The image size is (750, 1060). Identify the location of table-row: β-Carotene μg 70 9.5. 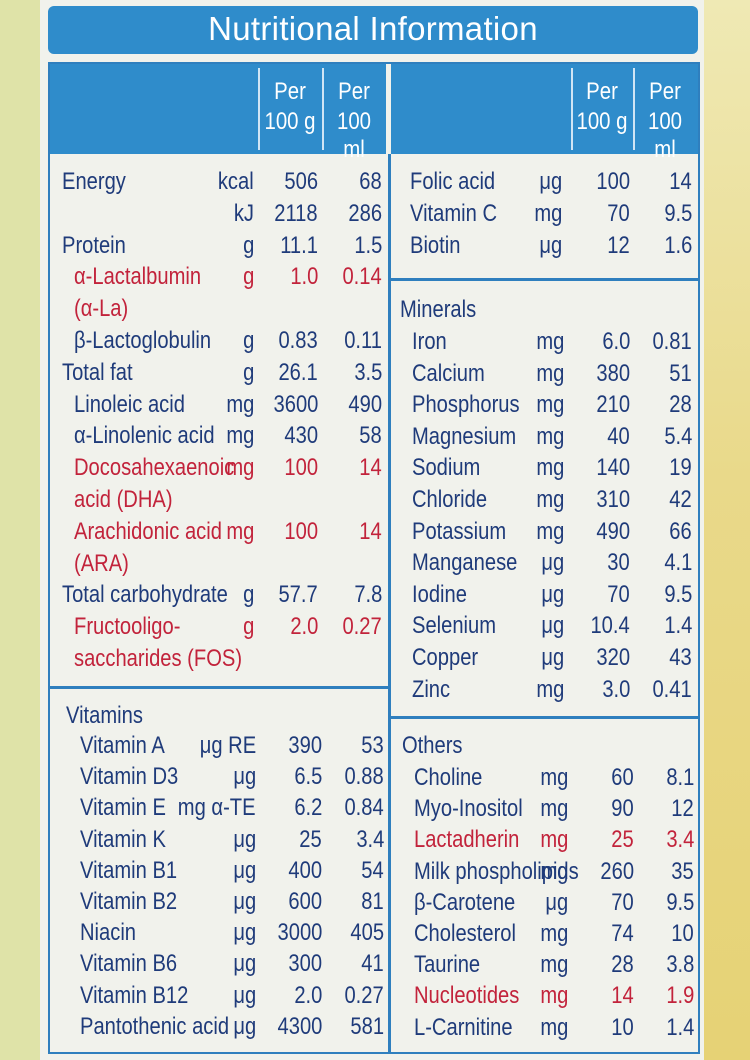
(375, 902).